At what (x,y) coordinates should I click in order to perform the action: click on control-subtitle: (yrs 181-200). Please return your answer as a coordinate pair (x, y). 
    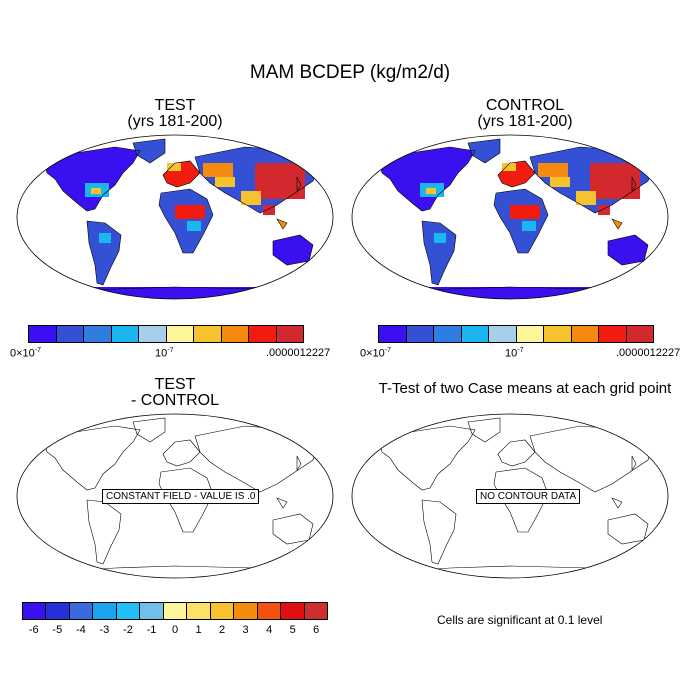
    Looking at the image, I should click on (525, 121).